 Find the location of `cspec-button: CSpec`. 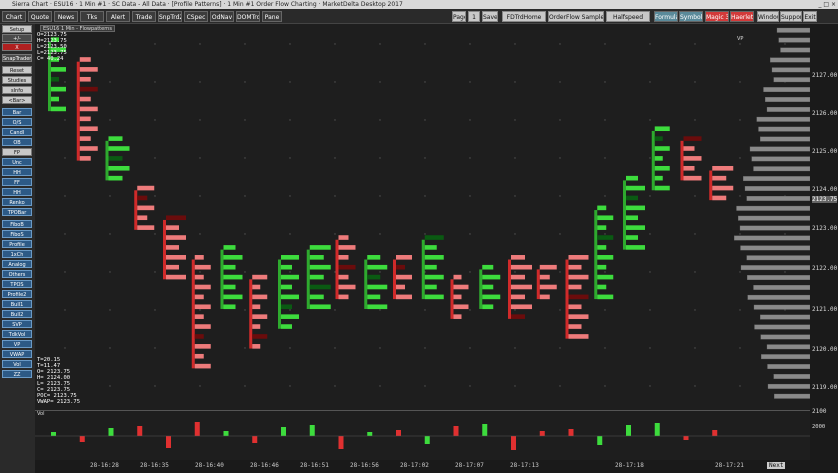

cspec-button: CSpec is located at coordinates (196, 16).